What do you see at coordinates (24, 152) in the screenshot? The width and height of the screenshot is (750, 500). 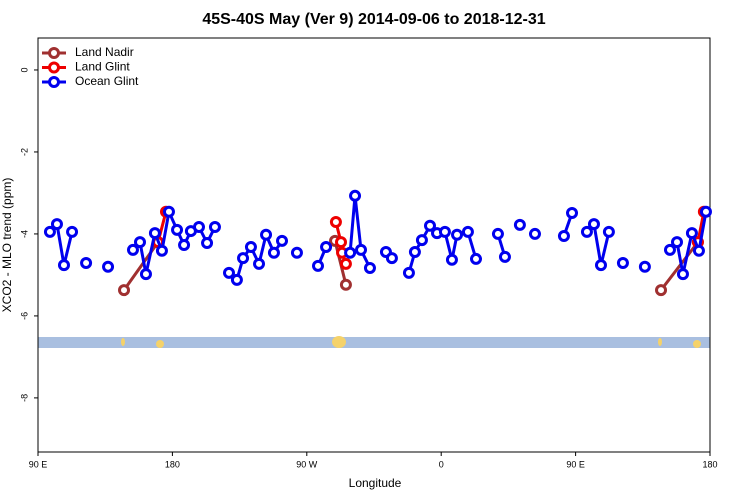 I see `y-tick-label: -2` at bounding box center [24, 152].